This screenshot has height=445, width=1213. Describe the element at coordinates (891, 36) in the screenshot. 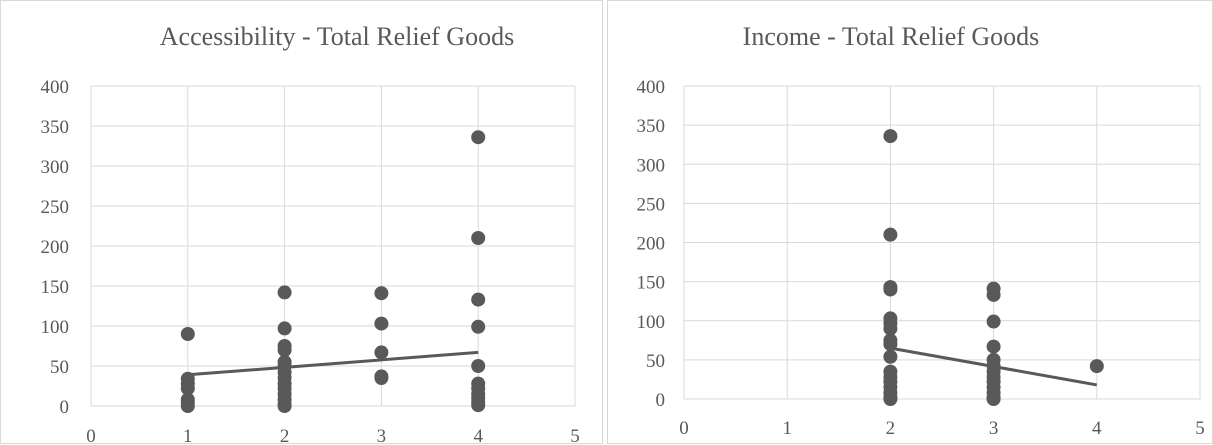

I see `chart-title: Income - Total Relief Goods` at that location.